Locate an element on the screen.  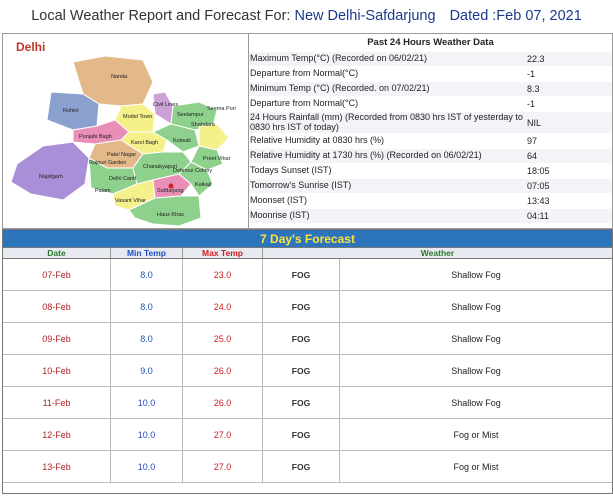
forecast-row: 09-Feb 8.0 25.0 FOG Shallow Fog is located at coordinates (307, 339).